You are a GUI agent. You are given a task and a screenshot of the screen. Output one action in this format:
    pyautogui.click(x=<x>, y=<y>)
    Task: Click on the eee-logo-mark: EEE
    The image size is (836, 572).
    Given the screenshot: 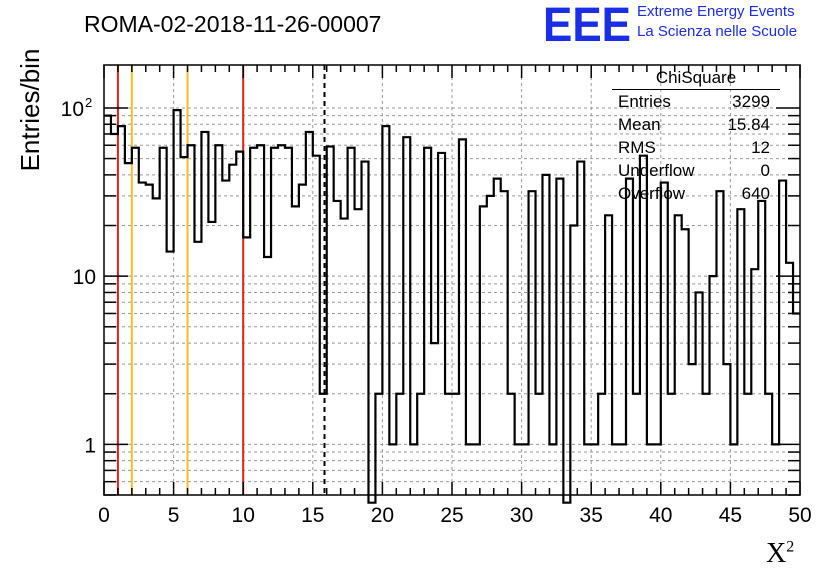 What is the action you would take?
    pyautogui.click(x=587, y=22)
    